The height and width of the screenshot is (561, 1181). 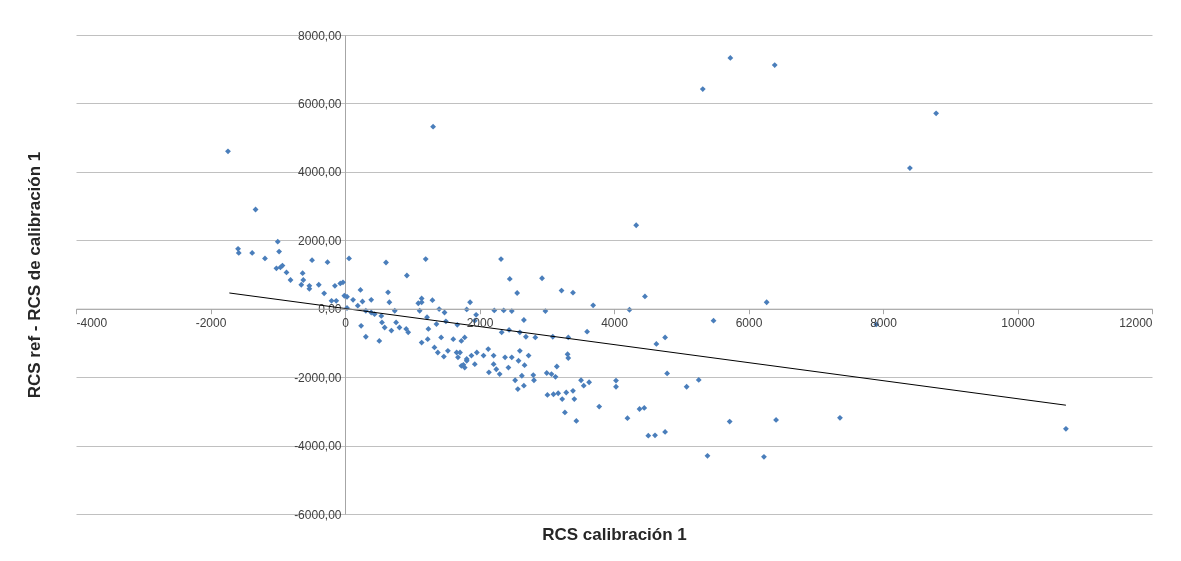 I want to click on y-tick-label: 8000,00, so click(x=320, y=35).